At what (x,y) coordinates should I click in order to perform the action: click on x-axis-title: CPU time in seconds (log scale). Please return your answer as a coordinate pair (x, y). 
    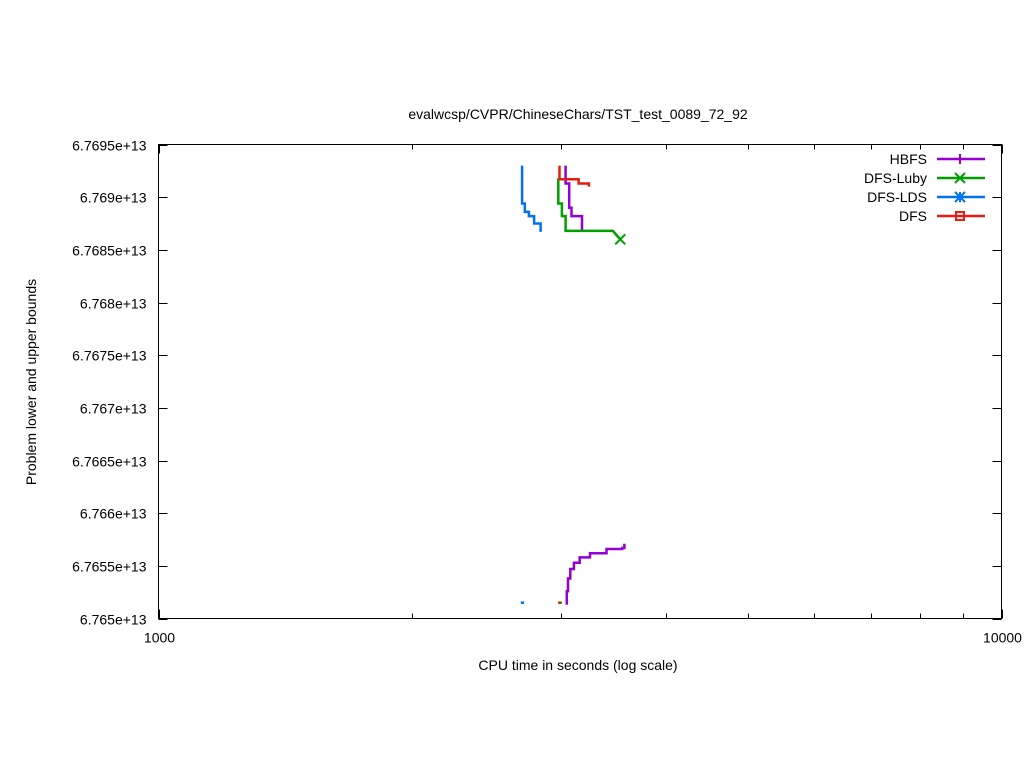
    Looking at the image, I should click on (577, 665).